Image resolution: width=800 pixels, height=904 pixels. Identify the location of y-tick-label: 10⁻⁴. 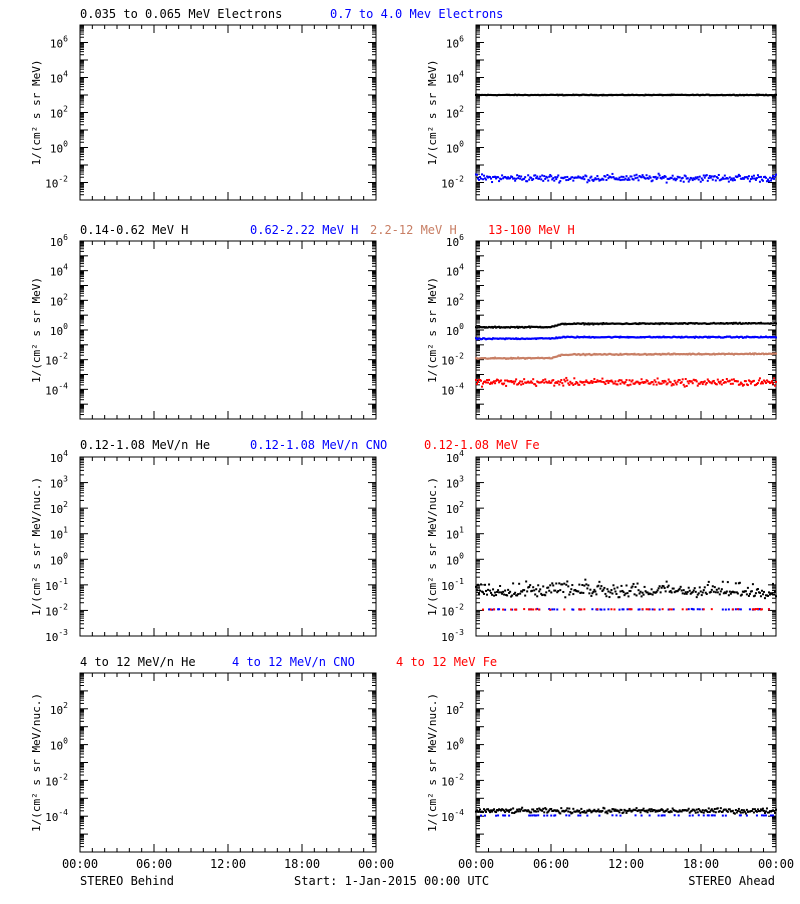
(56, 389).